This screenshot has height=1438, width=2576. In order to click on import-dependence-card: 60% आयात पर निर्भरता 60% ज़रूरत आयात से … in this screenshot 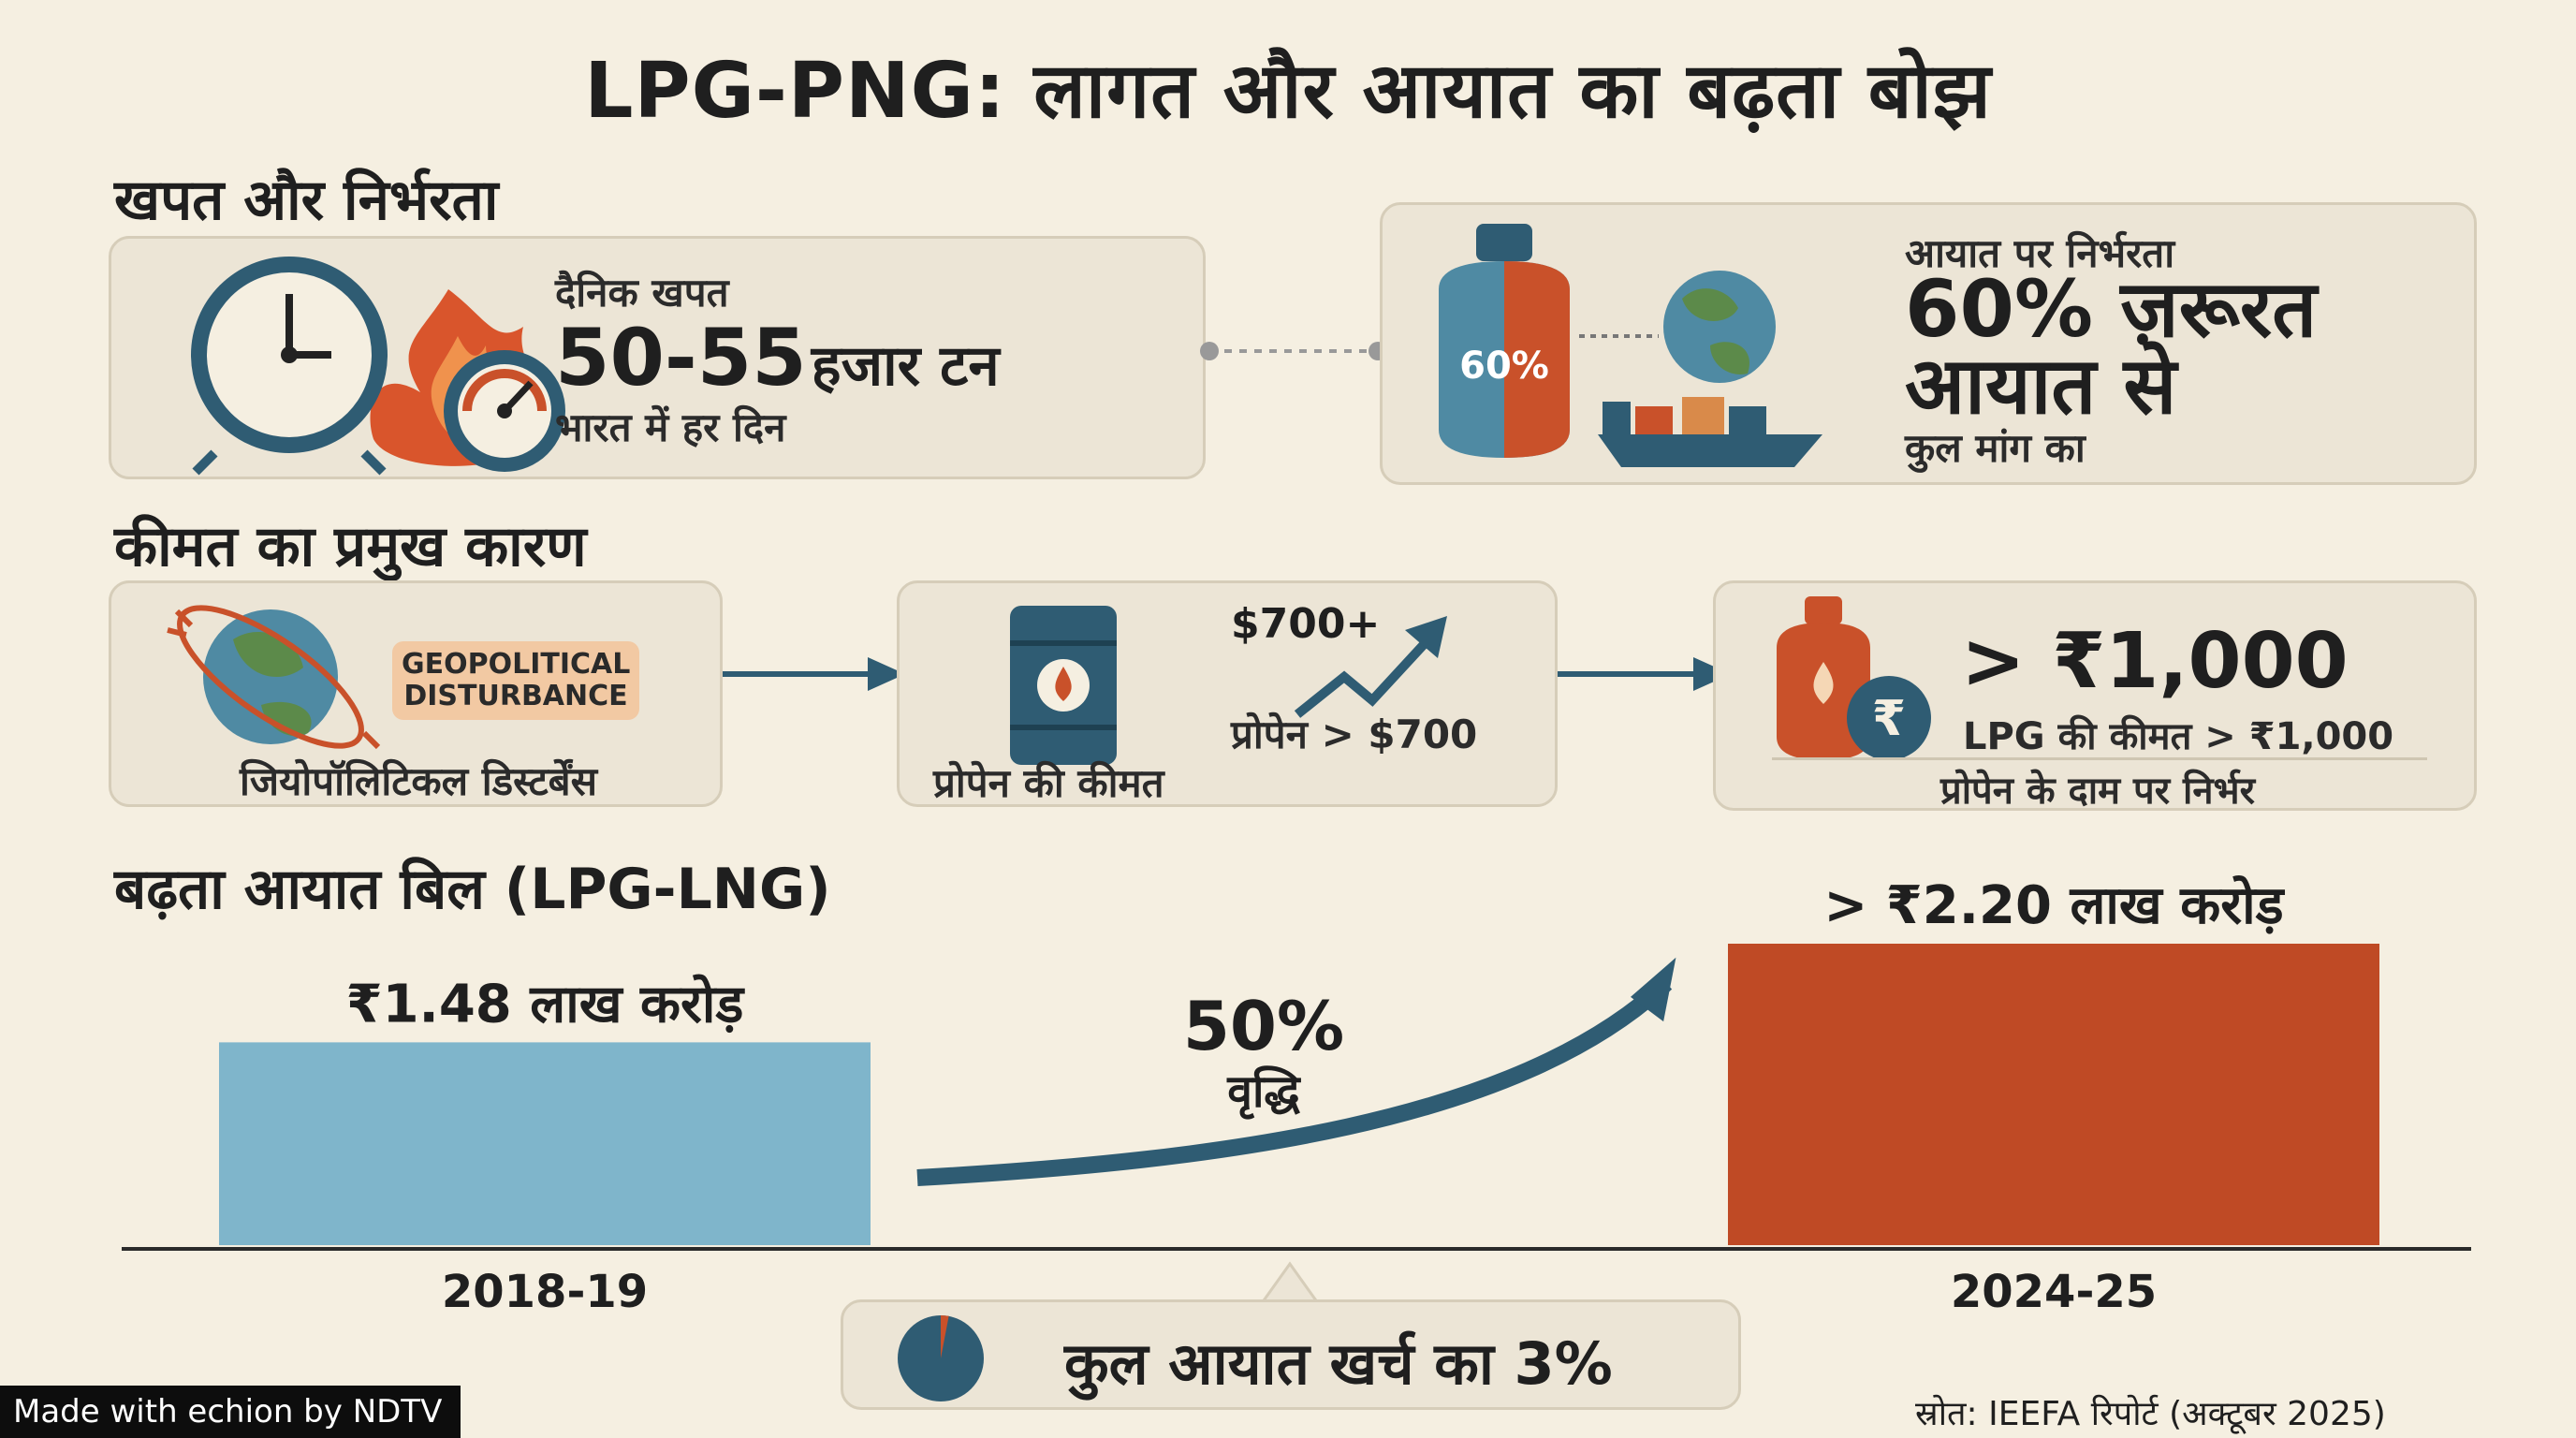, I will do `click(1928, 343)`.